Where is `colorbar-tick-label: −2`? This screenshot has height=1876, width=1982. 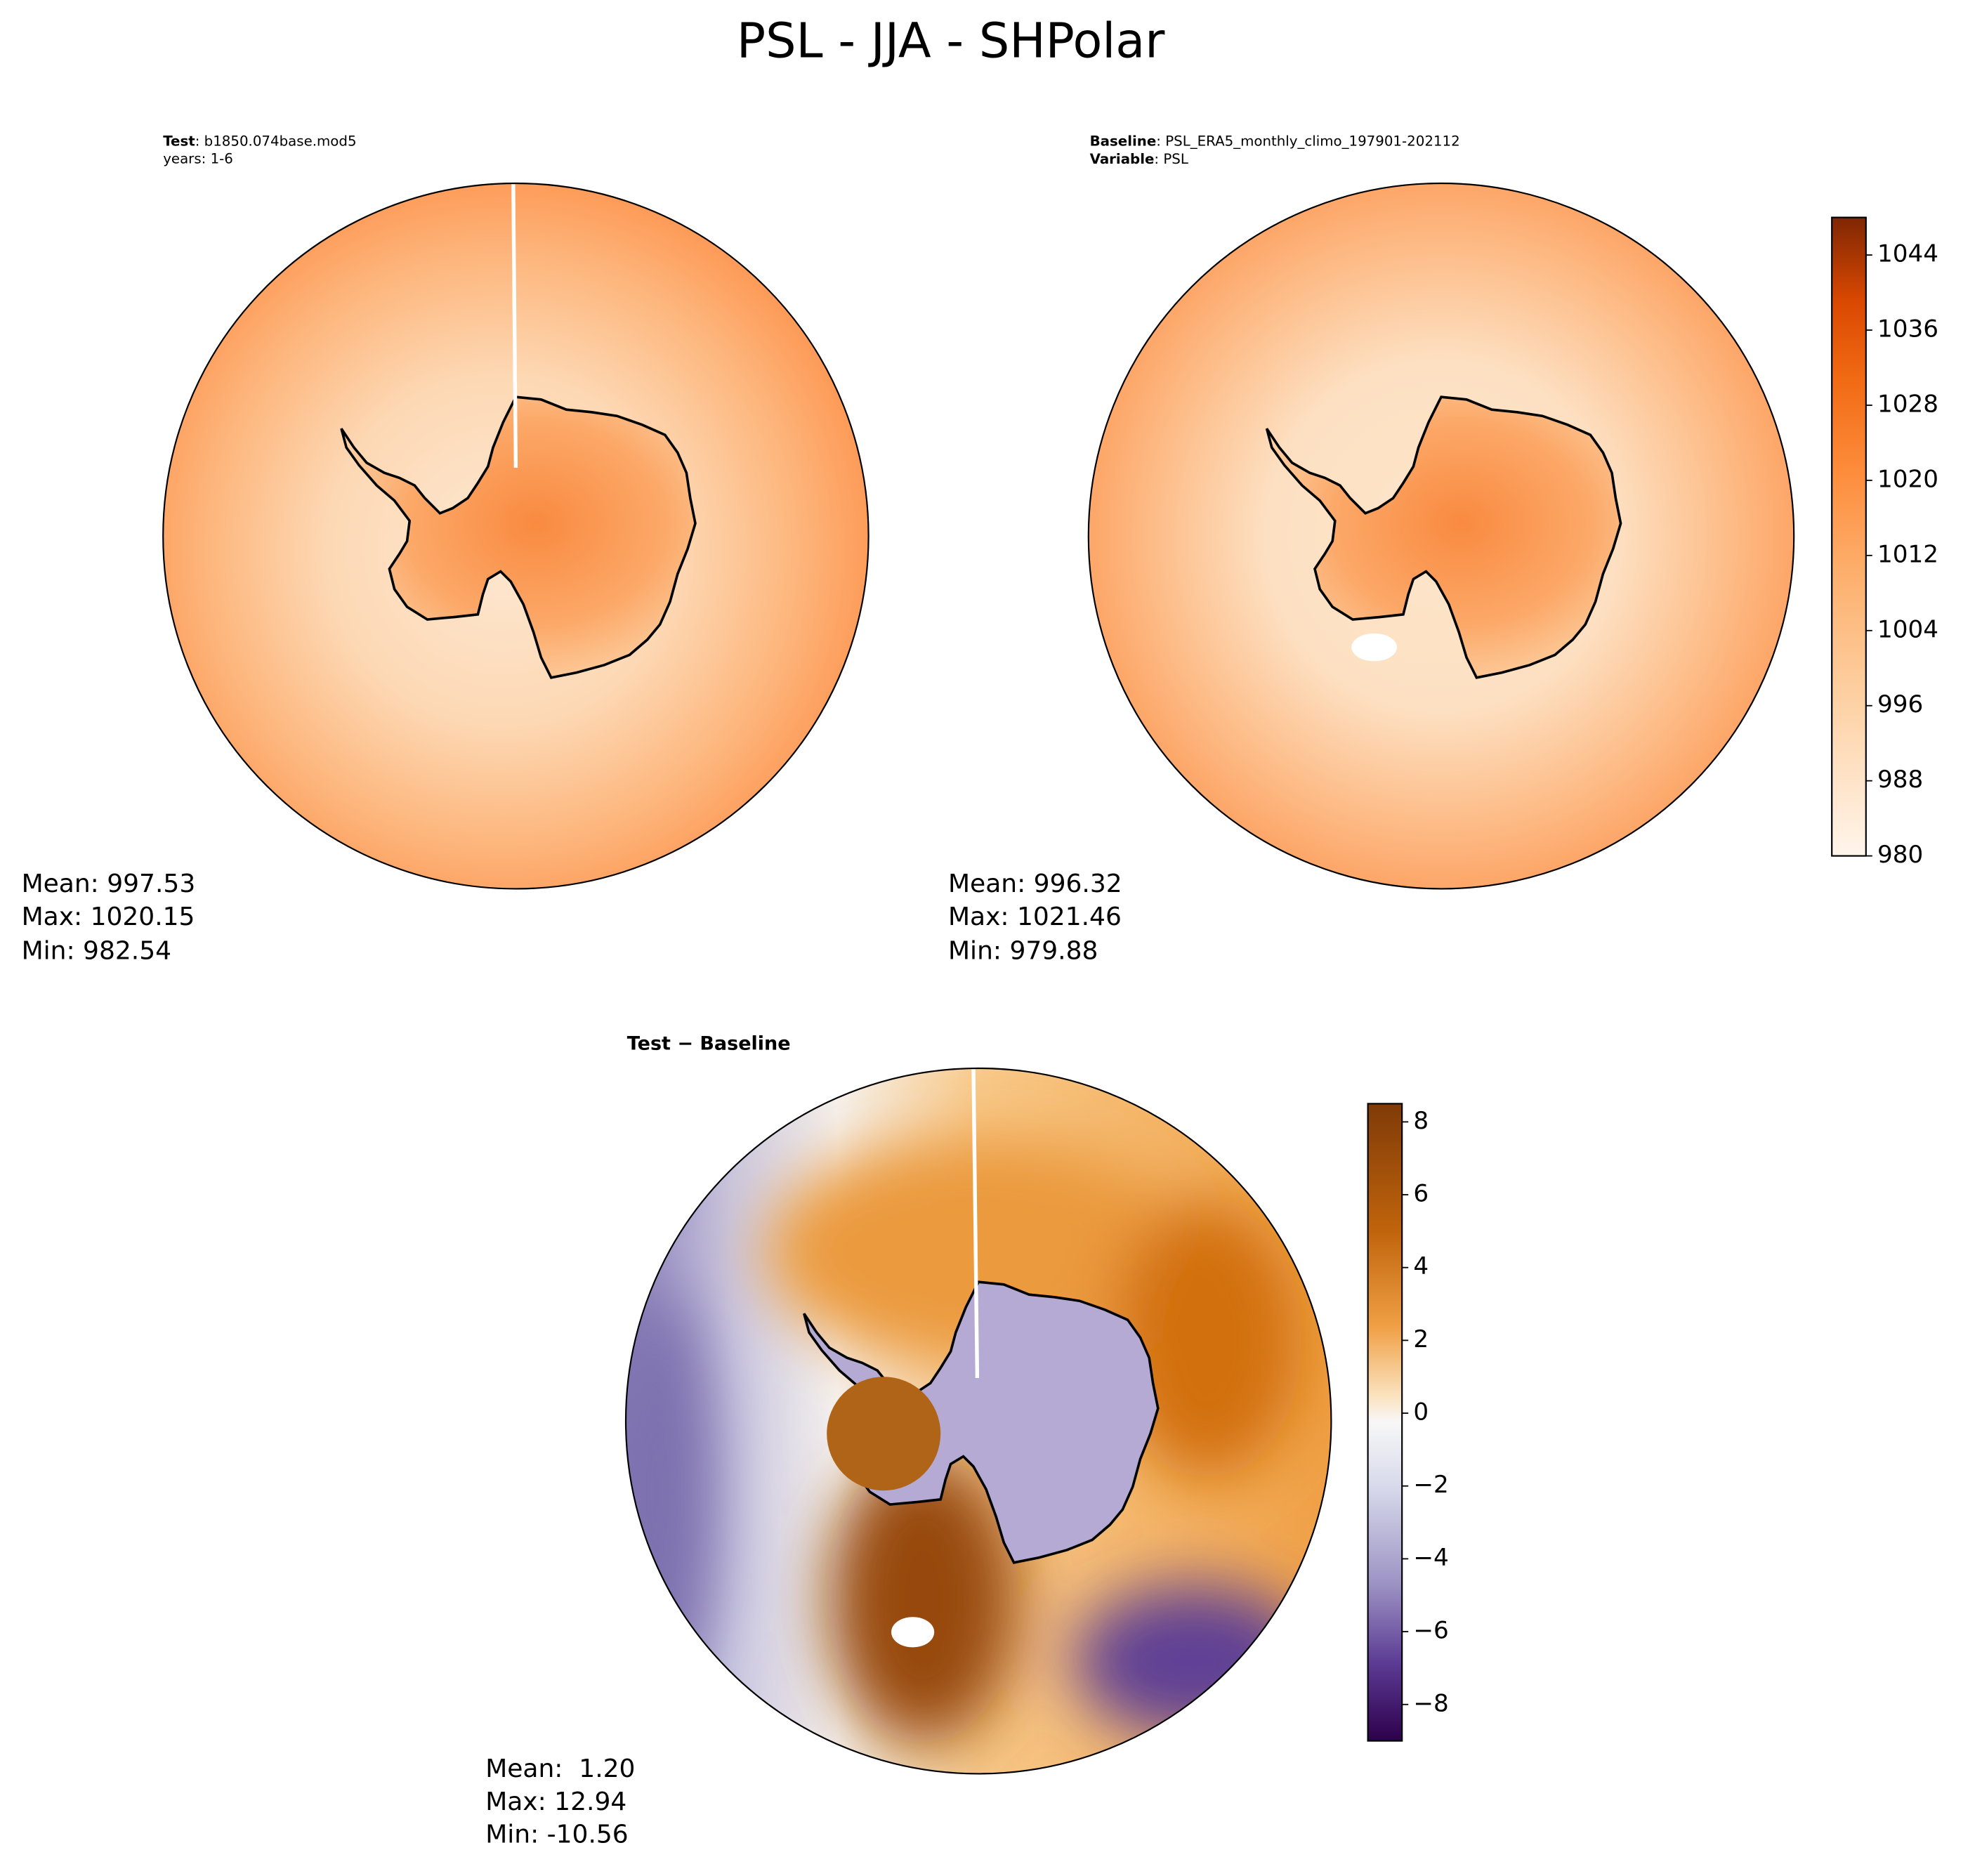 colorbar-tick-label: −2 is located at coordinates (1430, 1485).